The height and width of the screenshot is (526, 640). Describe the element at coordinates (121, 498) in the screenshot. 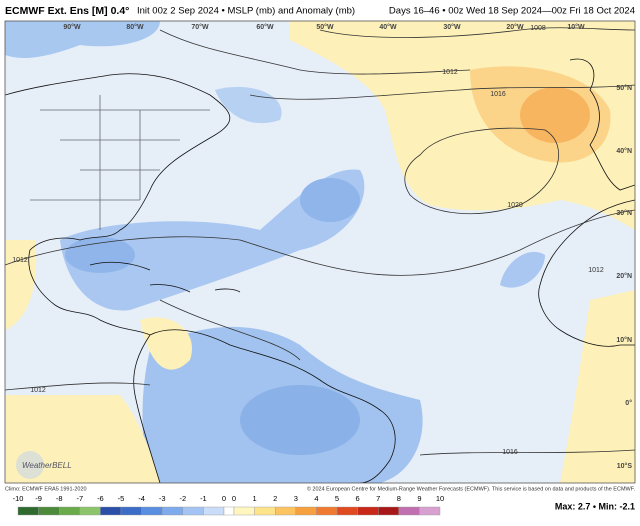

I see `colorbar-label: -5` at that location.